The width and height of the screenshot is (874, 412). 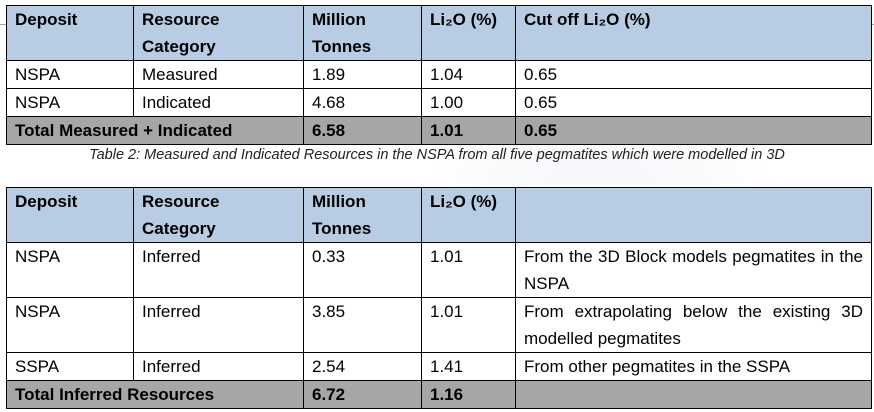 What do you see at coordinates (693, 215) in the screenshot?
I see `header-note` at bounding box center [693, 215].